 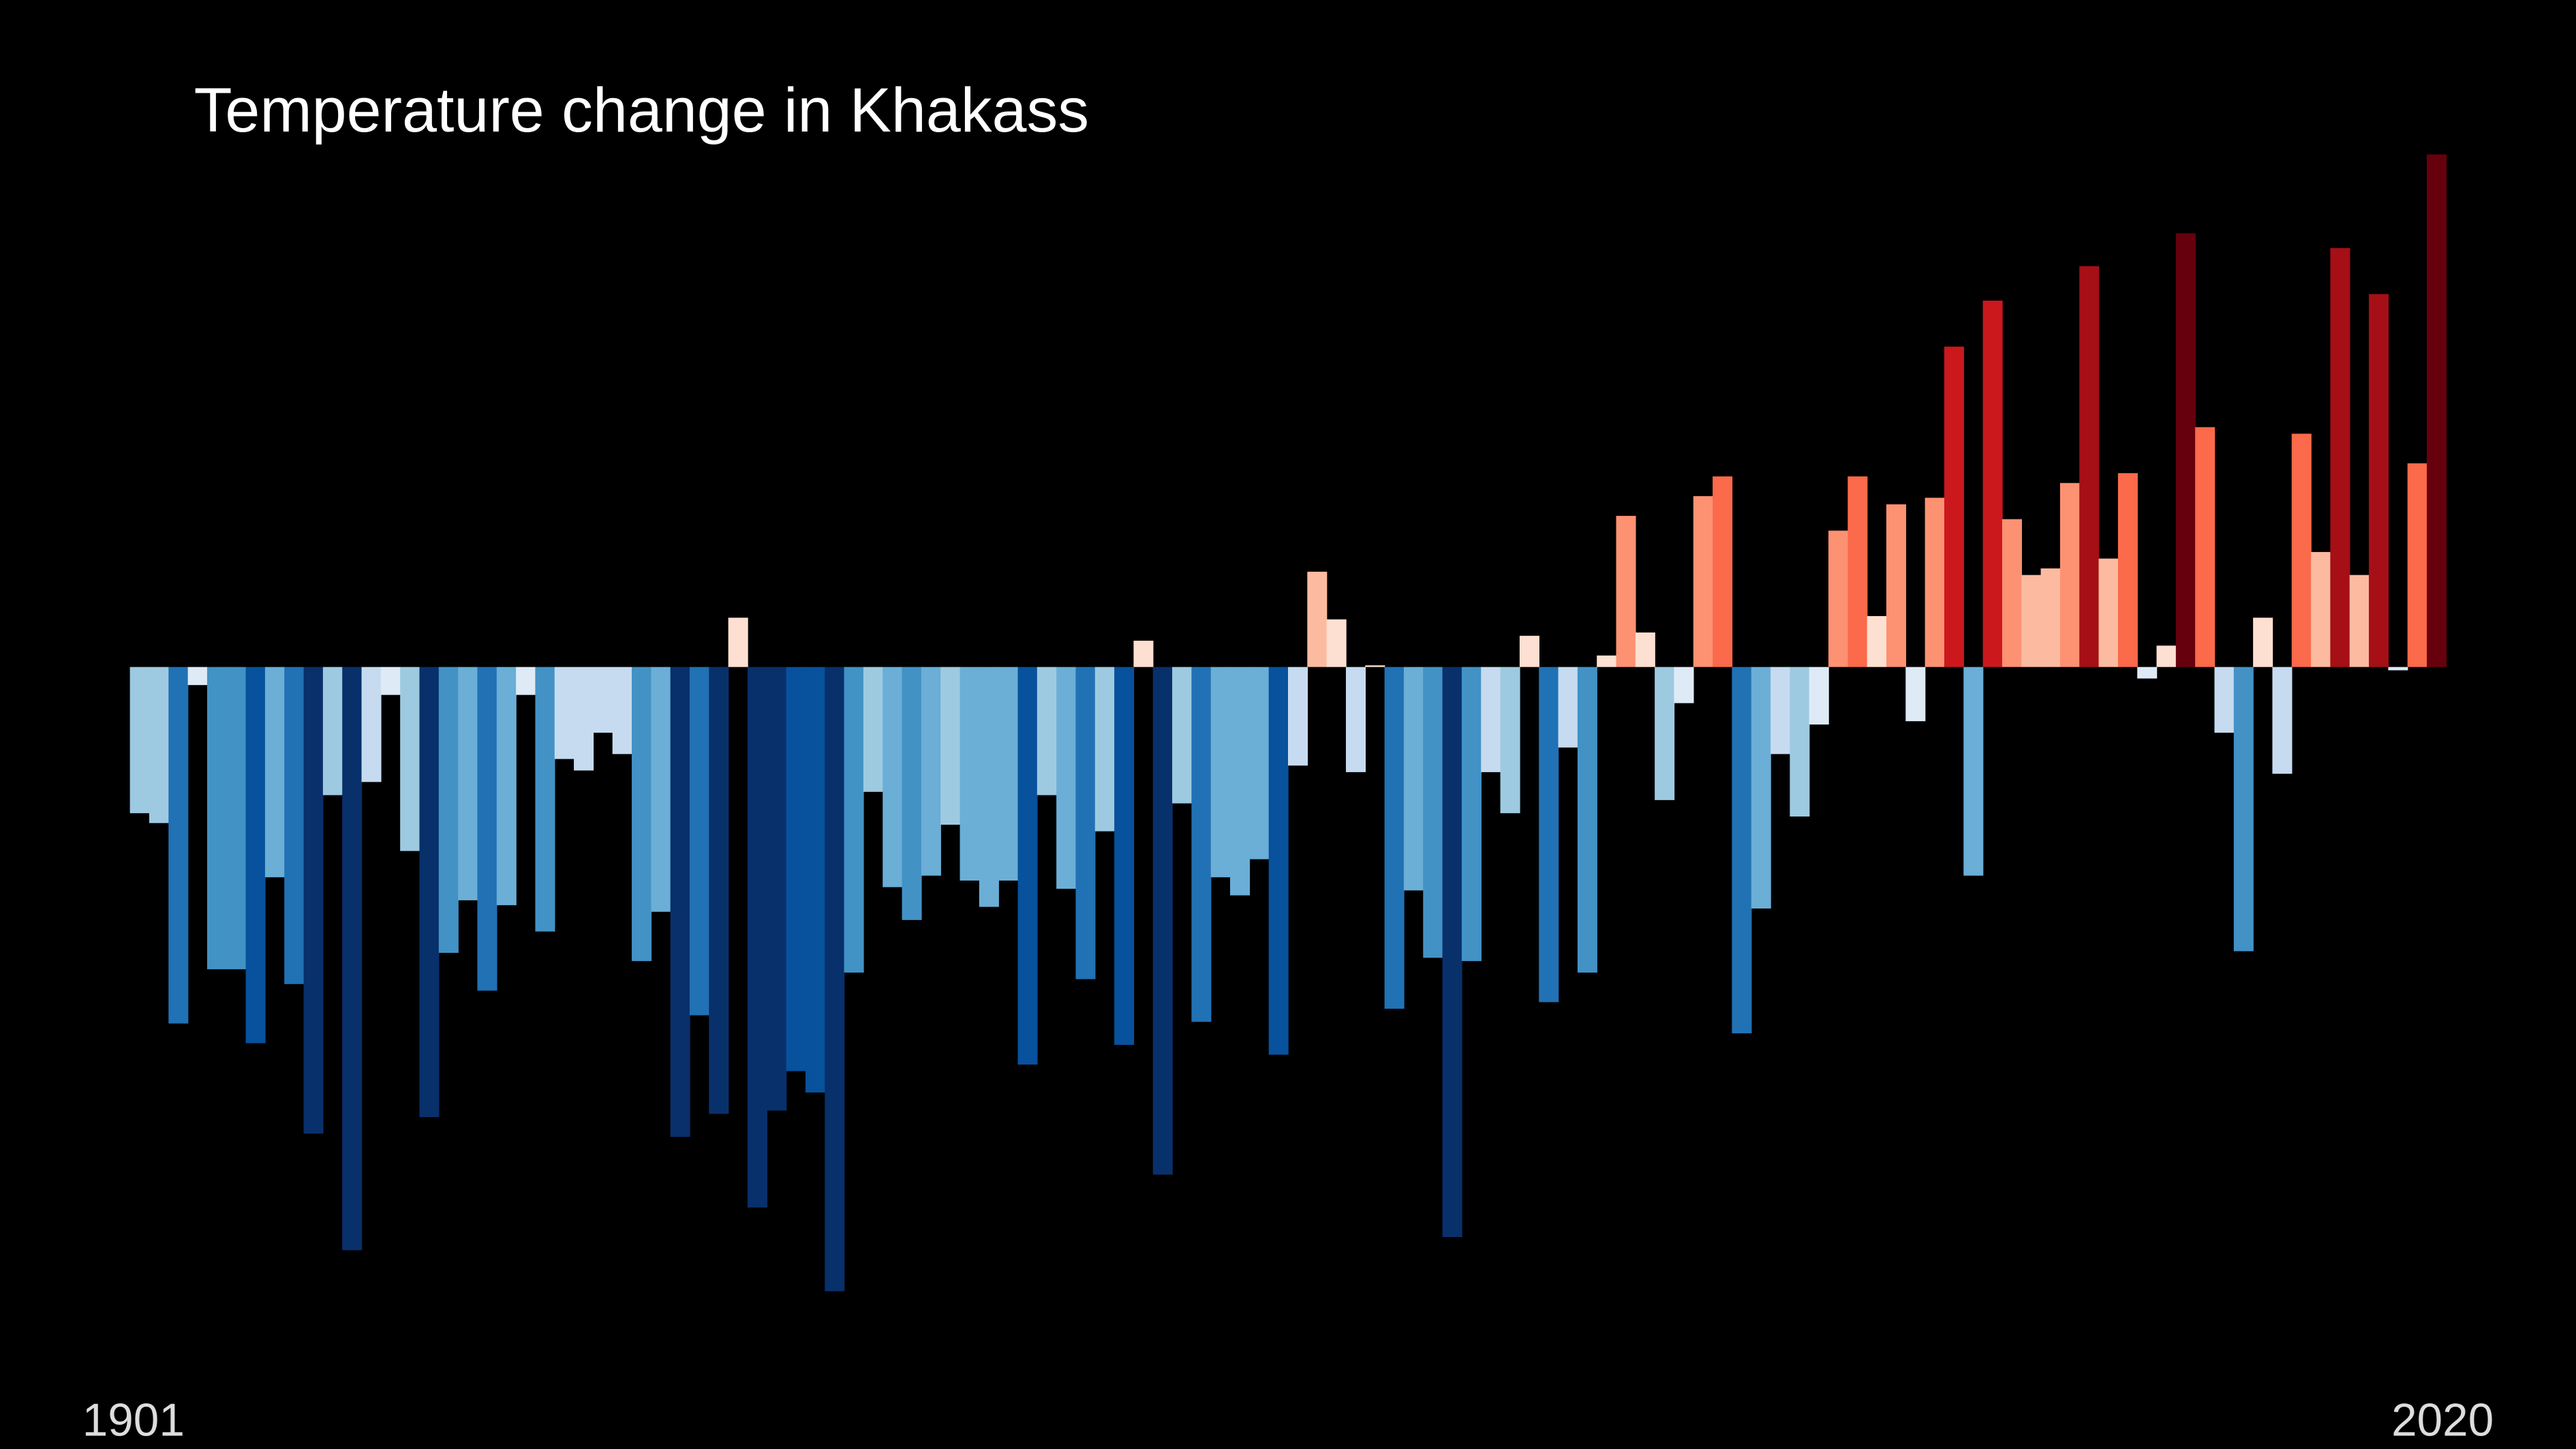 I want to click on chart-title: Temperature change in Khakass, so click(x=641, y=111).